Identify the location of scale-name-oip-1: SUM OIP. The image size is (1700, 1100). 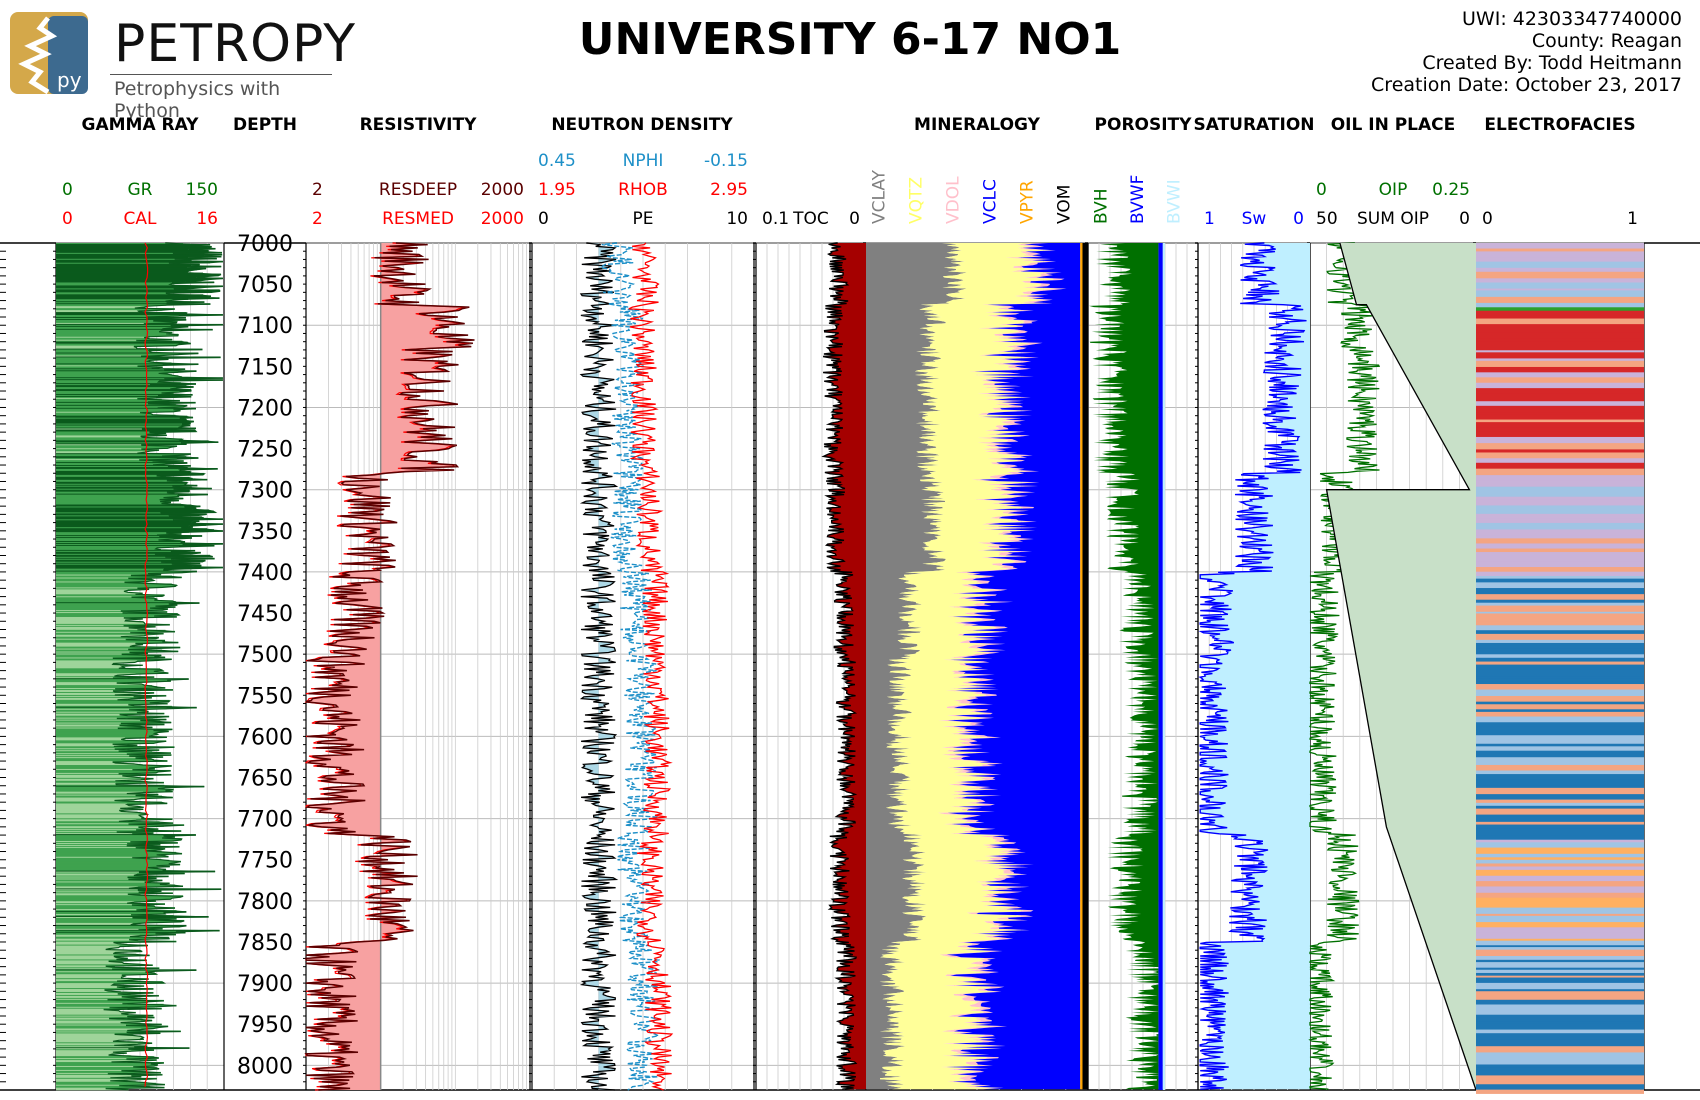
(1393, 219).